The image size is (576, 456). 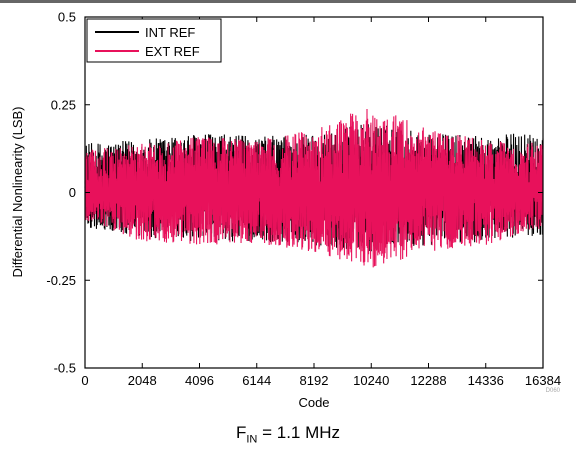 I want to click on y-axis-title: Differential Nonlinearity (LSB), so click(x=17, y=192).